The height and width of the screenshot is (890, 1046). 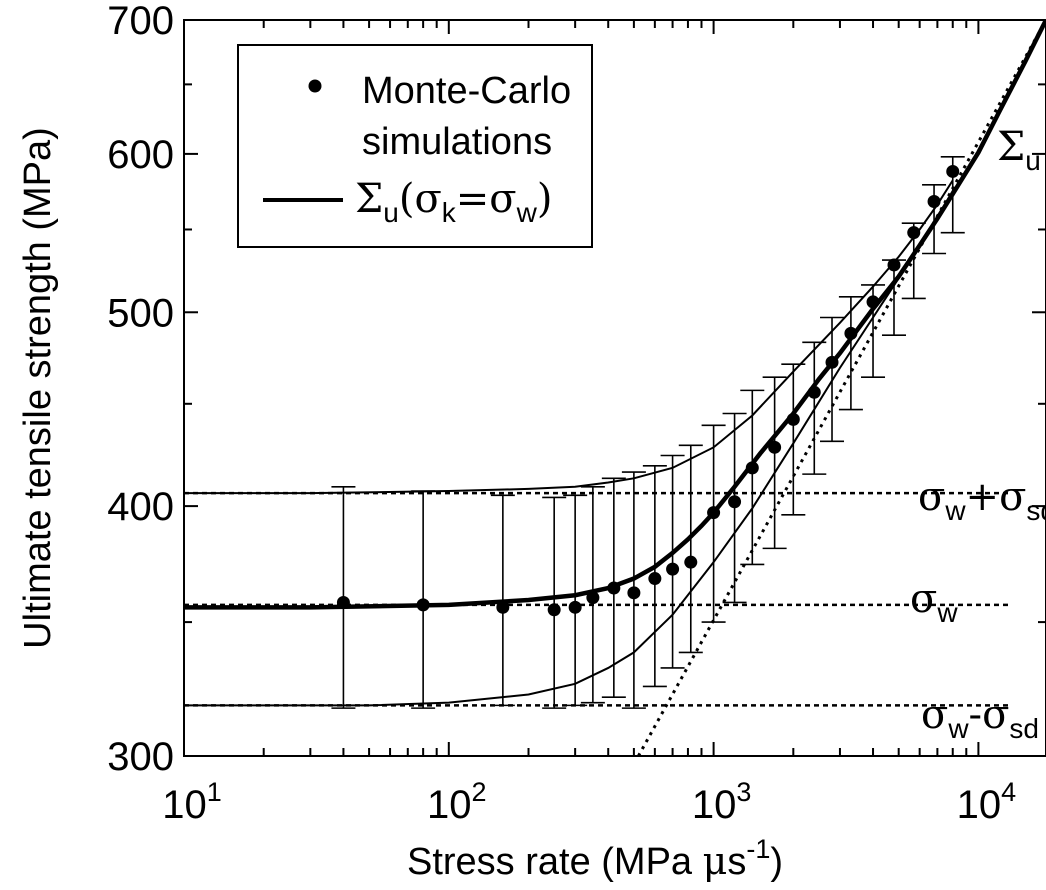 I want to click on y-axis-title: Ultimate tensile strength (MPa), so click(x=38, y=388).